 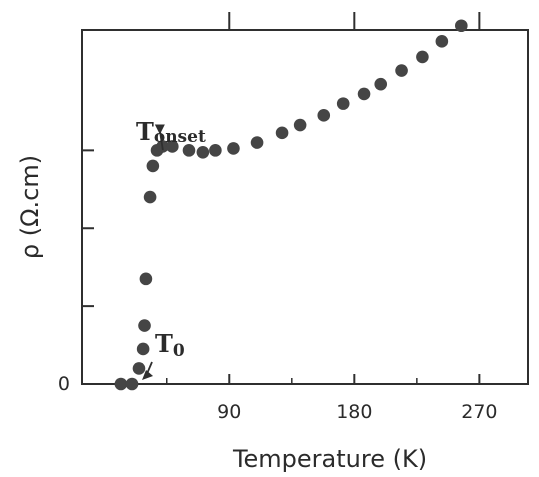 I want to click on y-axis-title: ρ (Ω.cm), so click(x=30, y=207).